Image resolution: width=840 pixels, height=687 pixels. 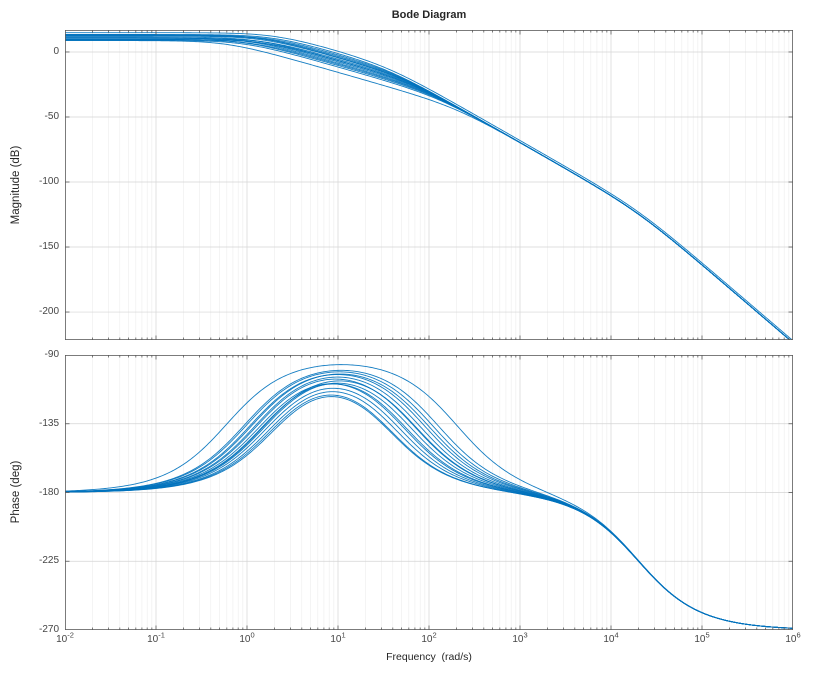 I want to click on phase-y-tick-label: -90, so click(x=51, y=354).